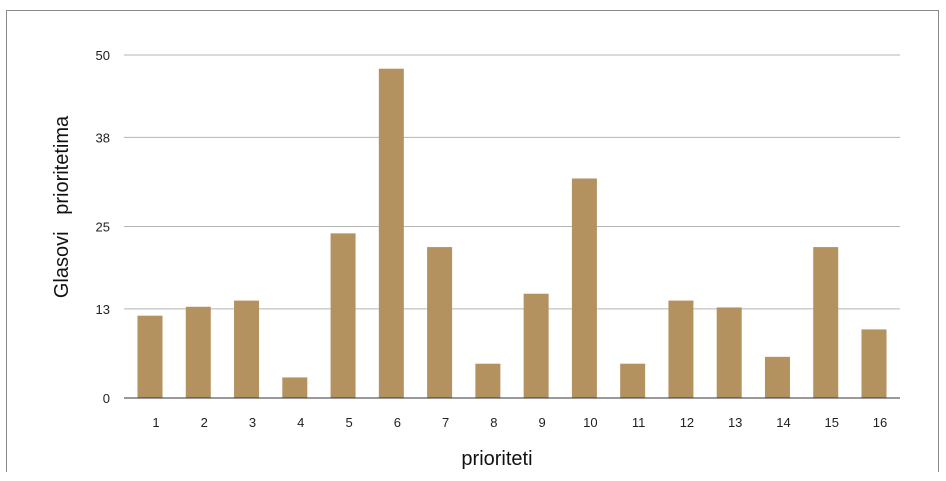 The width and height of the screenshot is (946, 481). Describe the element at coordinates (831, 422) in the screenshot. I see `x-tick-label: 15` at that location.